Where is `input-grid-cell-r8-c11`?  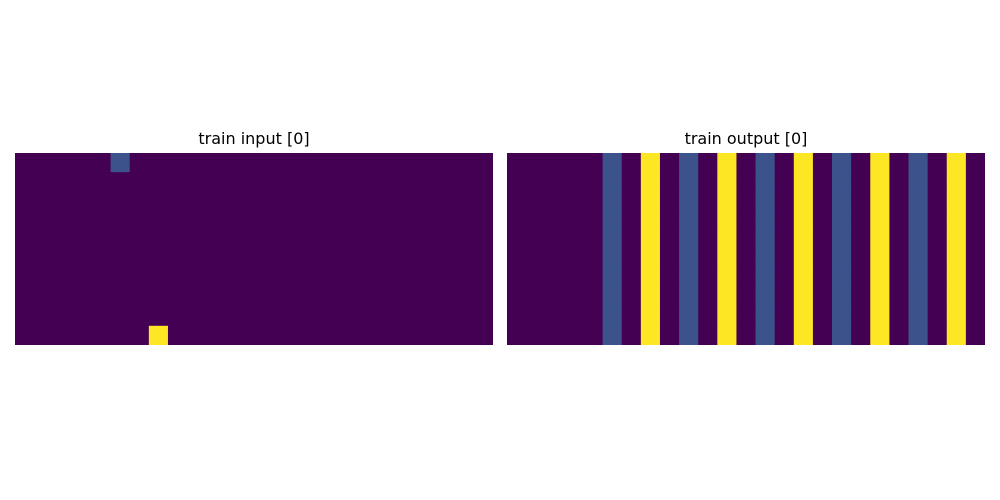
input-grid-cell-r8-c11 is located at coordinates (235, 316).